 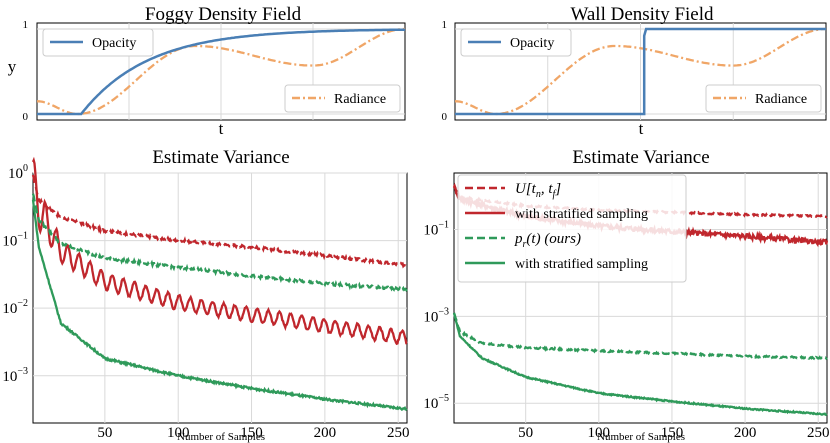 I want to click on legend-u-label: U[tn, tf], so click(x=538, y=190).